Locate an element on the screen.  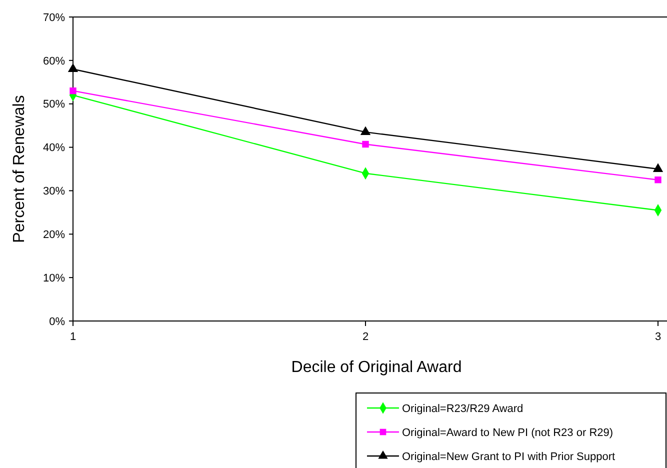
y-tick-label: 30% is located at coordinates (54, 192).